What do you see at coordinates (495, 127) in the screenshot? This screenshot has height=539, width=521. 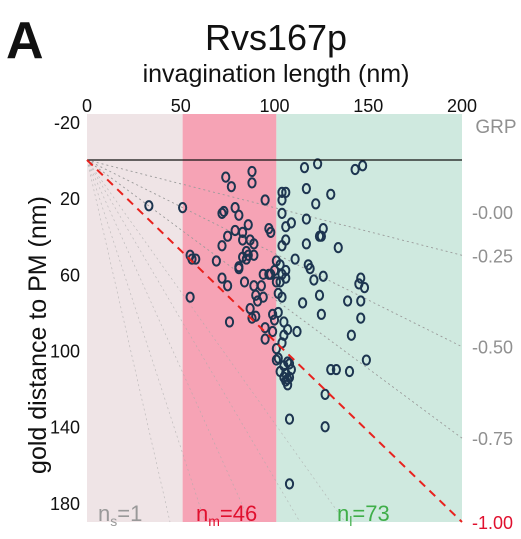 I see `grp-axis-label: GRP` at bounding box center [495, 127].